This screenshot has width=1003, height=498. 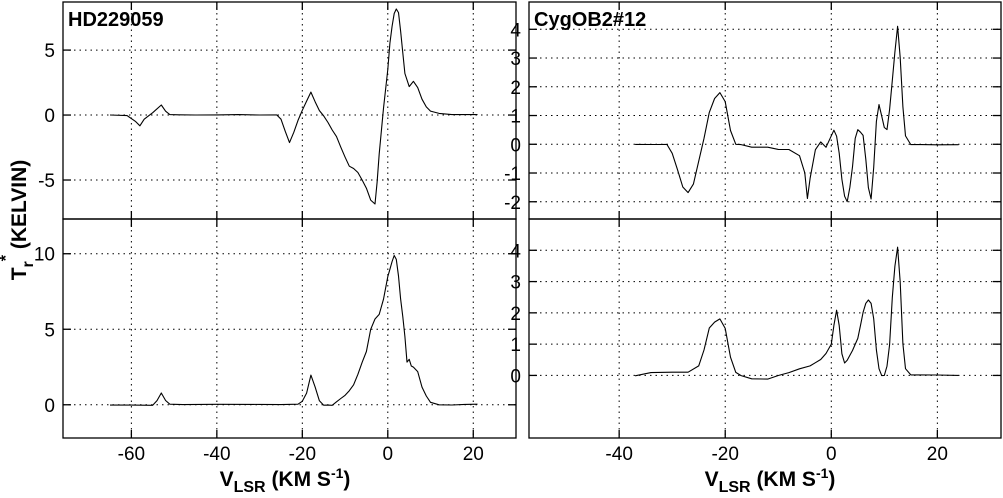 What do you see at coordinates (18, 220) in the screenshot?
I see `y-axis-title: Tr* (KELVIN)` at bounding box center [18, 220].